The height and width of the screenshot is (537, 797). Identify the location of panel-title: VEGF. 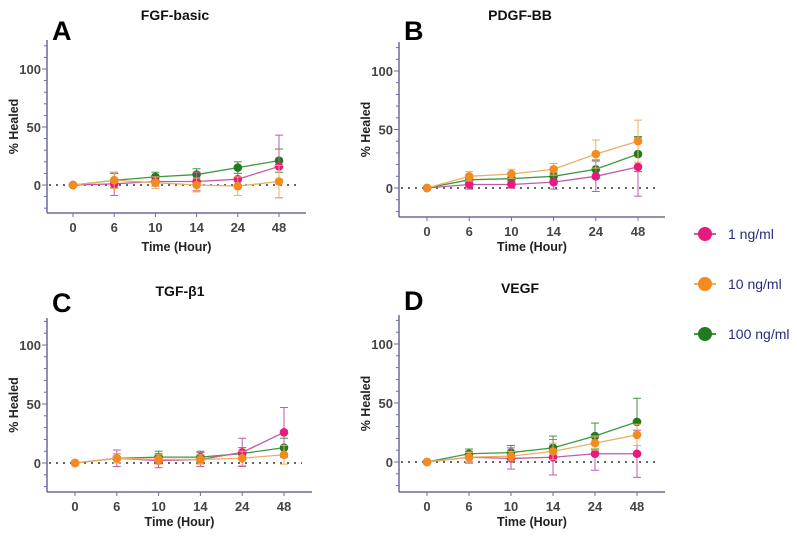
(520, 288).